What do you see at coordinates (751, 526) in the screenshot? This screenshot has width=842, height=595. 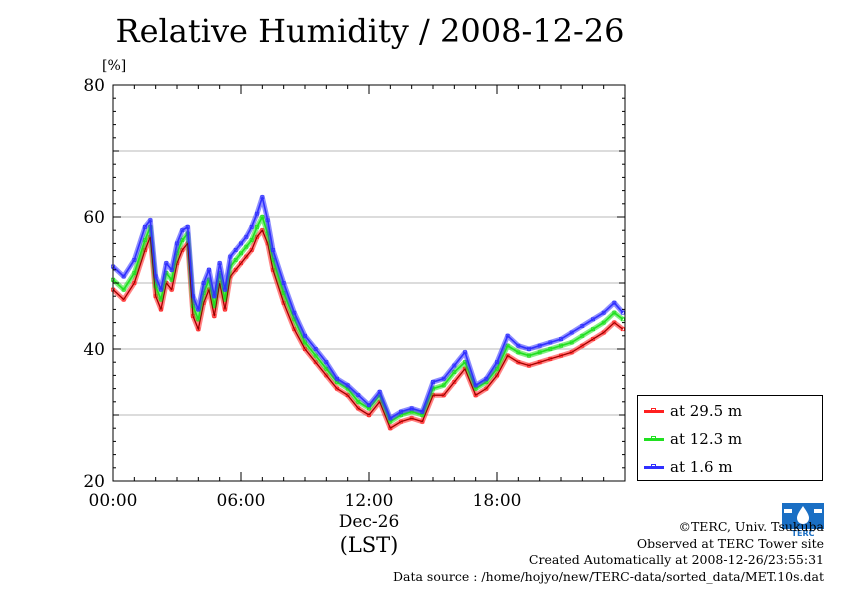 I see `copyright-text: ©TERC, Univ. Tsukuba` at bounding box center [751, 526].